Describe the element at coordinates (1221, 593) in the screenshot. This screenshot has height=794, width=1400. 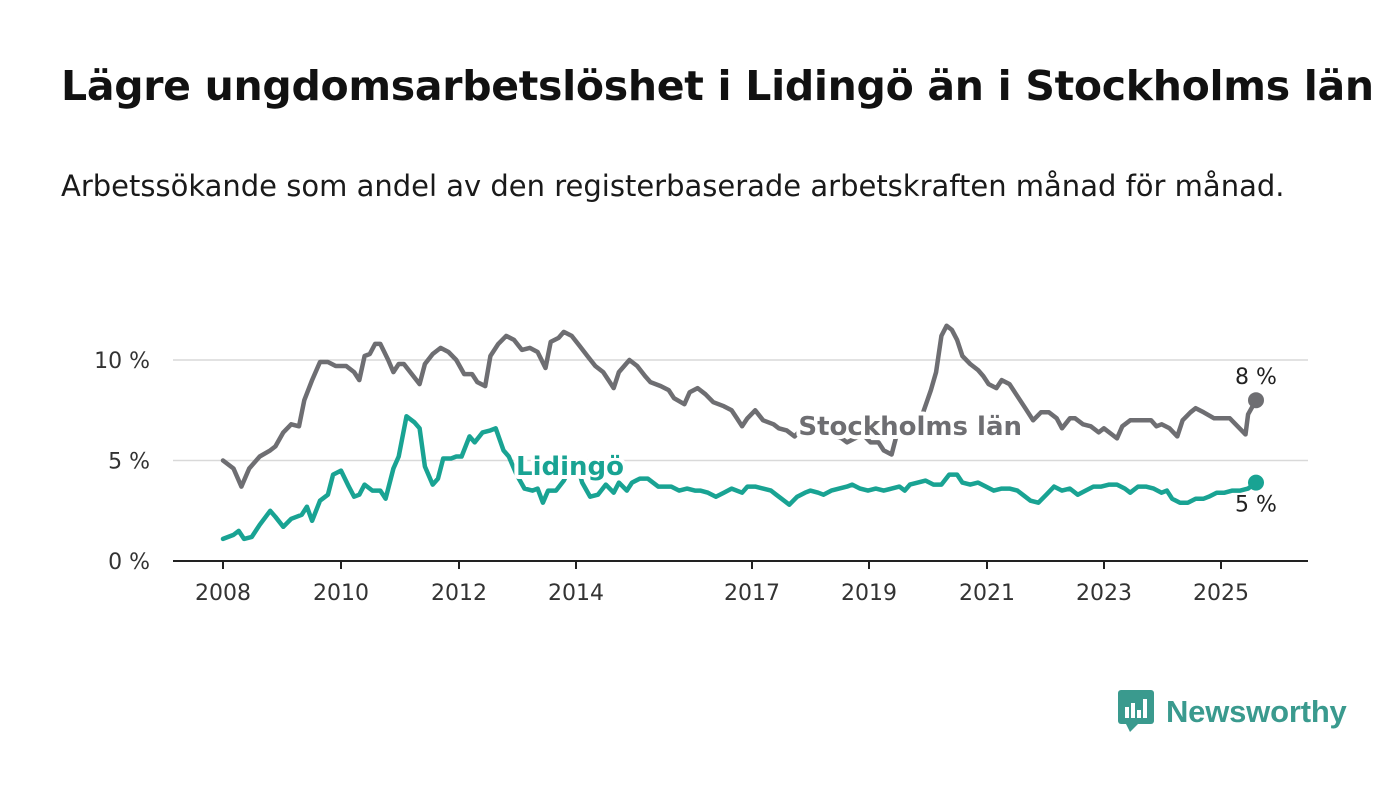
I see `x-tick-label: 2025` at that location.